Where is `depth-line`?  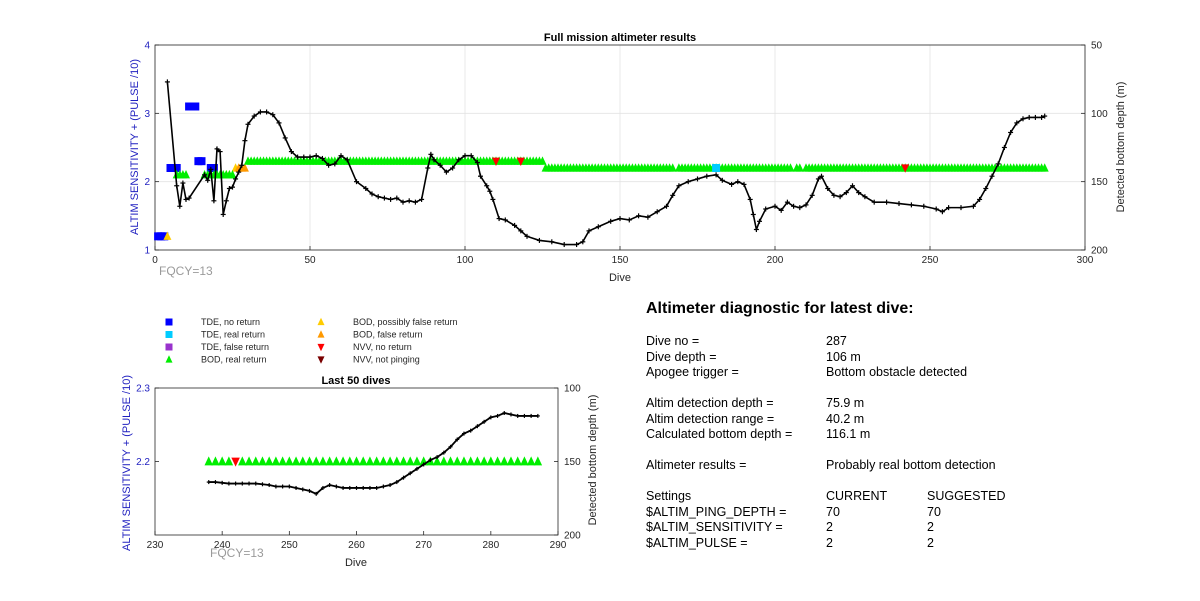 depth-line is located at coordinates (373, 453).